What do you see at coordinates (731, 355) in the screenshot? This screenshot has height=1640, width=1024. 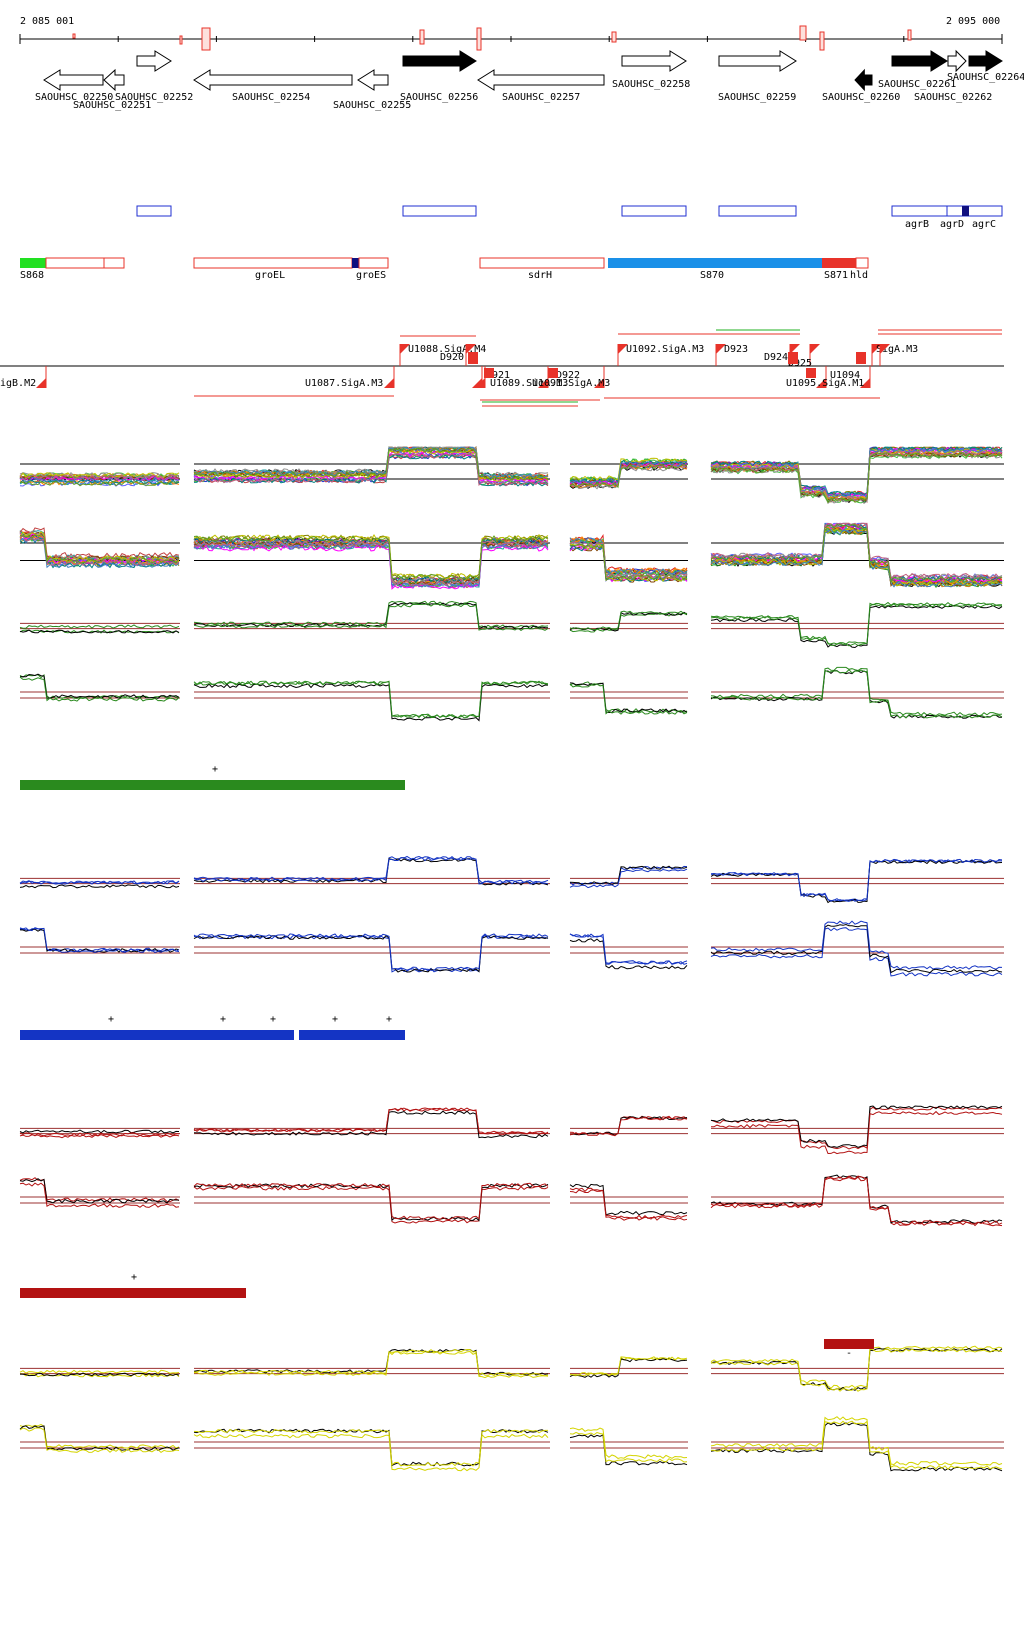 I see `promoter-flag: D923` at bounding box center [731, 355].